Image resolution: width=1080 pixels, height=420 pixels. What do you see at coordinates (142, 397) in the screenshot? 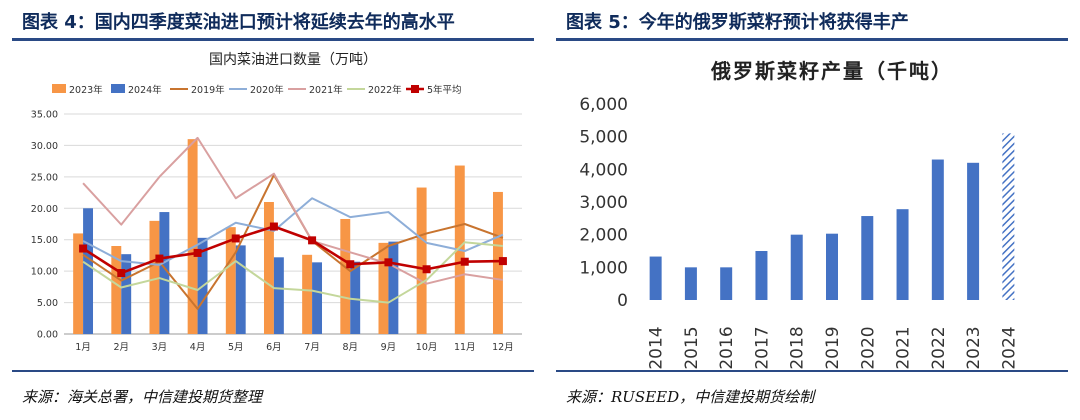
I see `left-source: 来源：海关总署，中信建投期货整理` at bounding box center [142, 397].